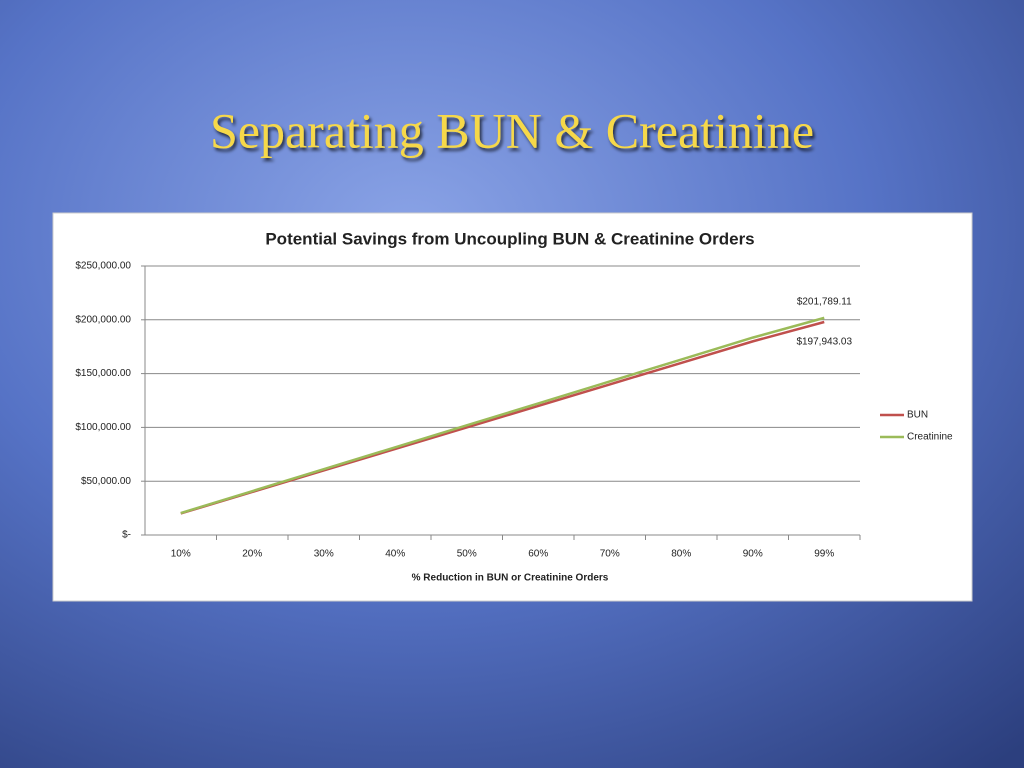 The height and width of the screenshot is (768, 1024). Describe the element at coordinates (103, 427) in the screenshot. I see `y-tick-label: $100,000.00` at that location.